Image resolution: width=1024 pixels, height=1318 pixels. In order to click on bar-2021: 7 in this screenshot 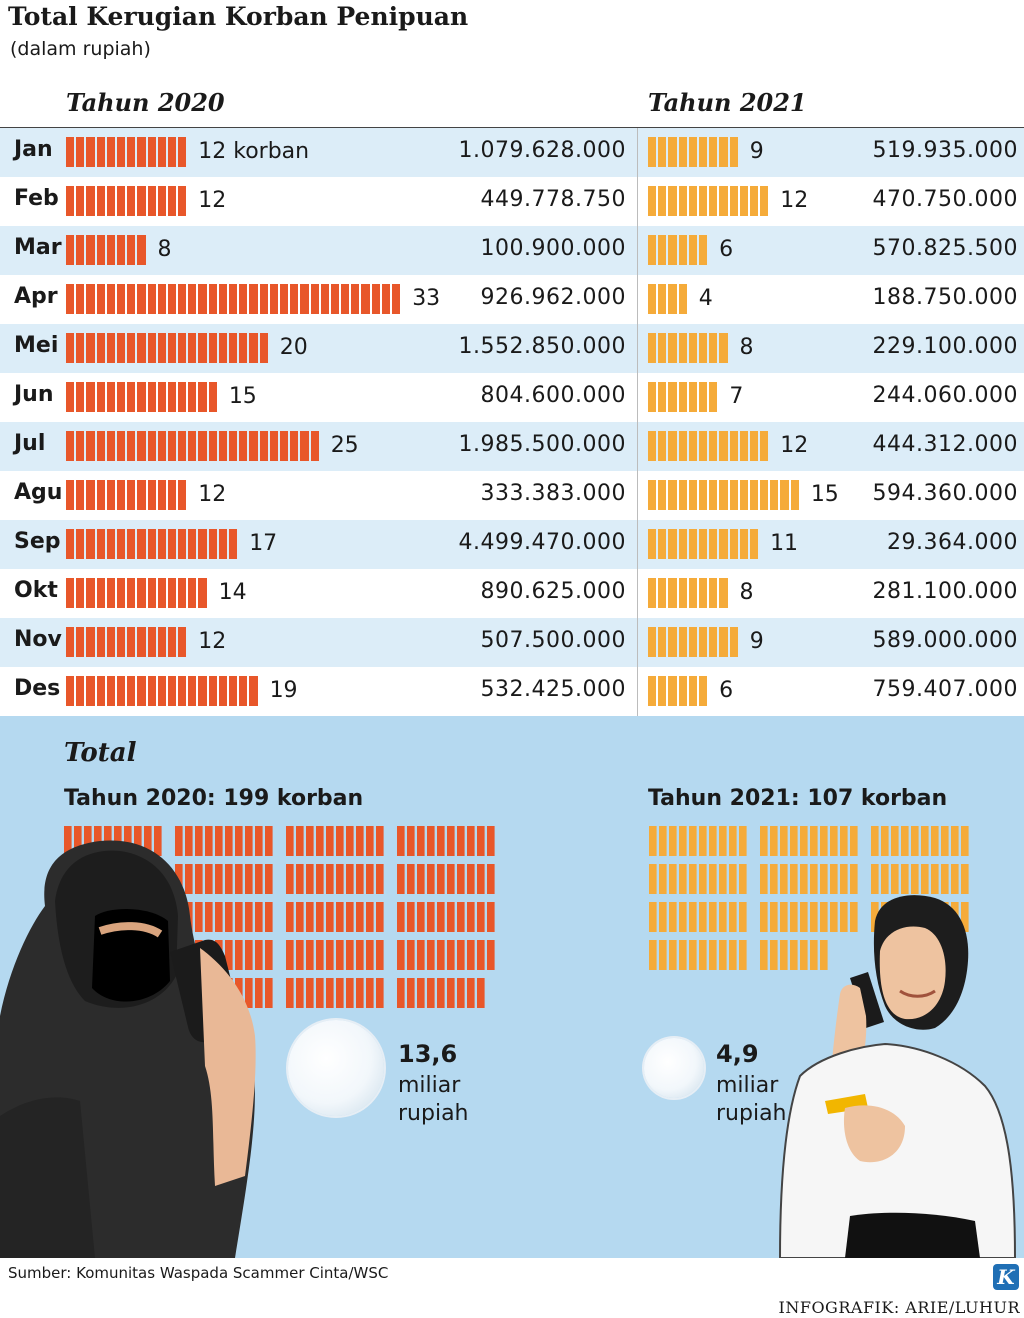, I will do `click(695, 397)`.